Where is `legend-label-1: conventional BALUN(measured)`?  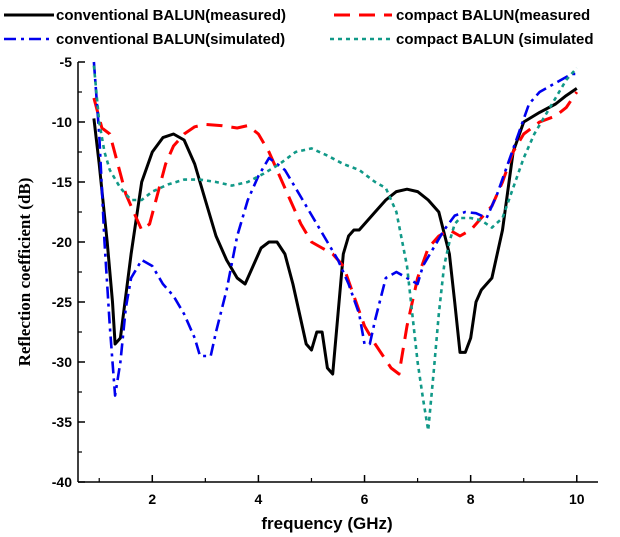 legend-label-1: conventional BALUN(measured) is located at coordinates (171, 15).